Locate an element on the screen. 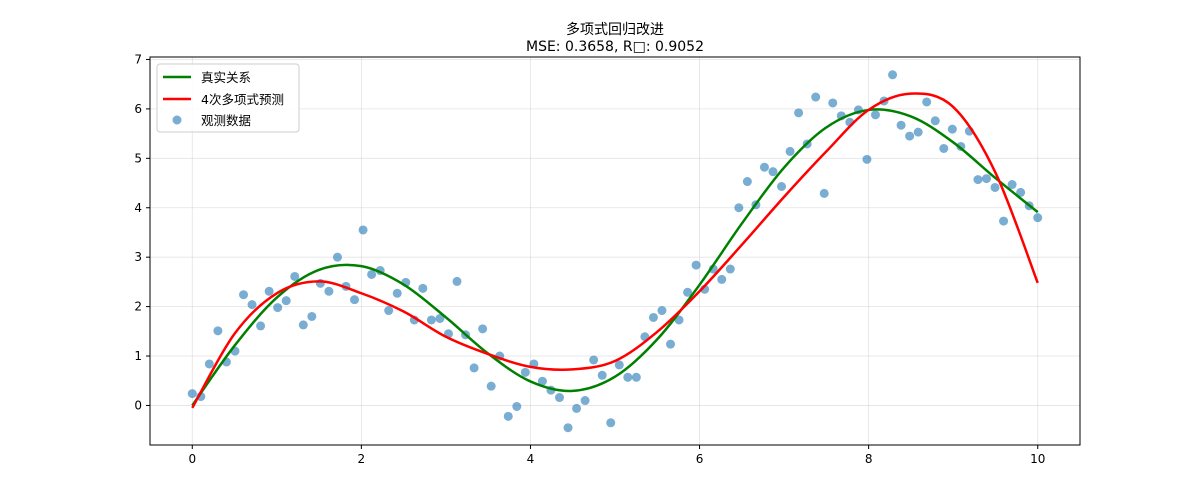 The height and width of the screenshot is (500, 1200). x-tick-label: 10 is located at coordinates (1037, 459).